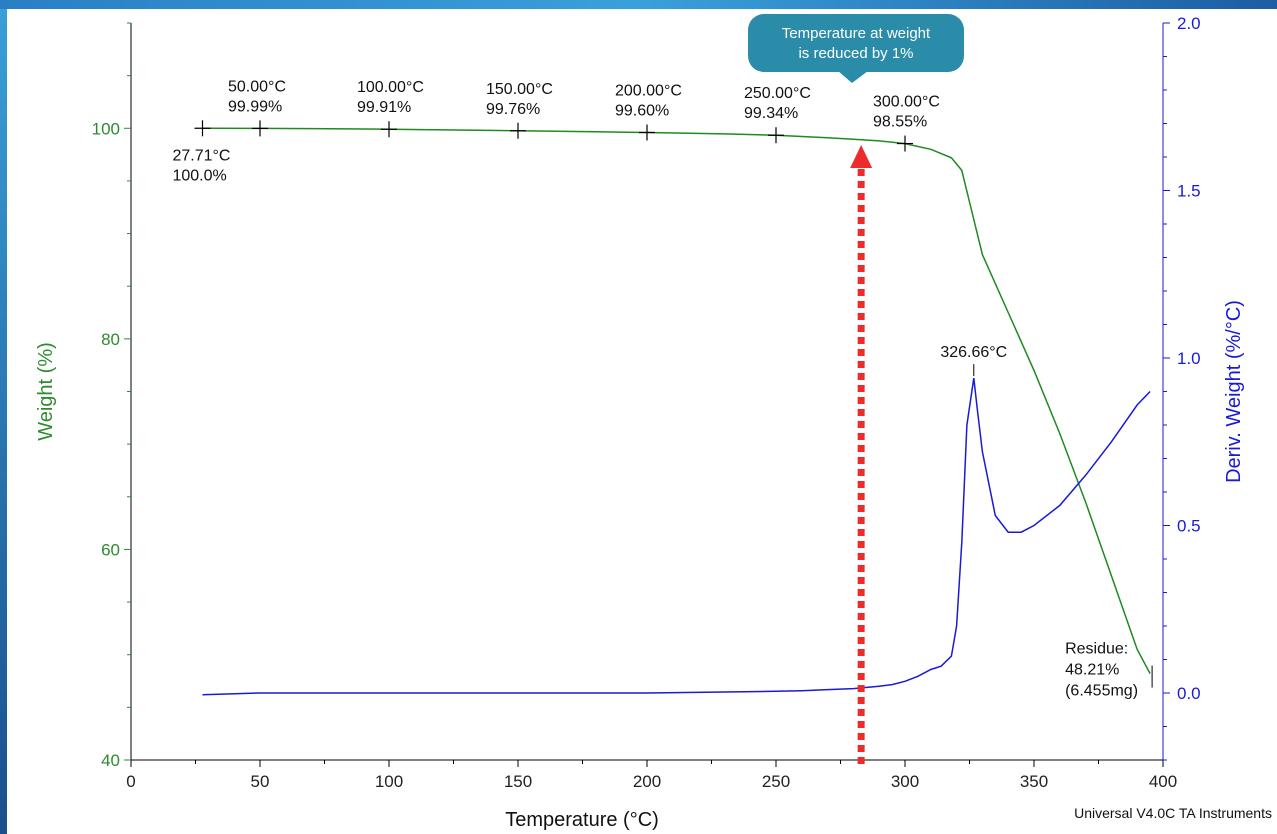 This screenshot has width=1277, height=834. Describe the element at coordinates (1101, 691) in the screenshot. I see `residue-mass: (6.455mg)` at that location.